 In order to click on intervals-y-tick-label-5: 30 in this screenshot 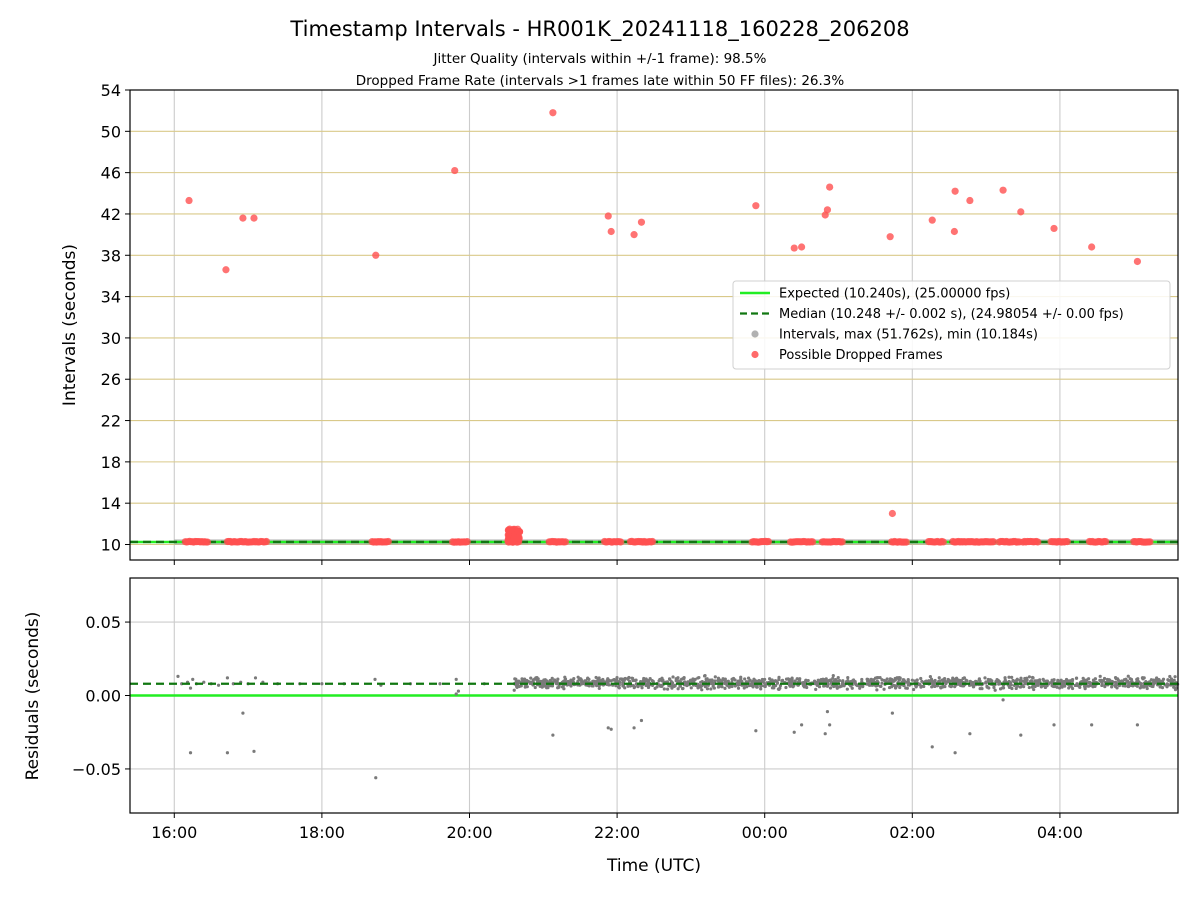, I will do `click(111, 338)`.